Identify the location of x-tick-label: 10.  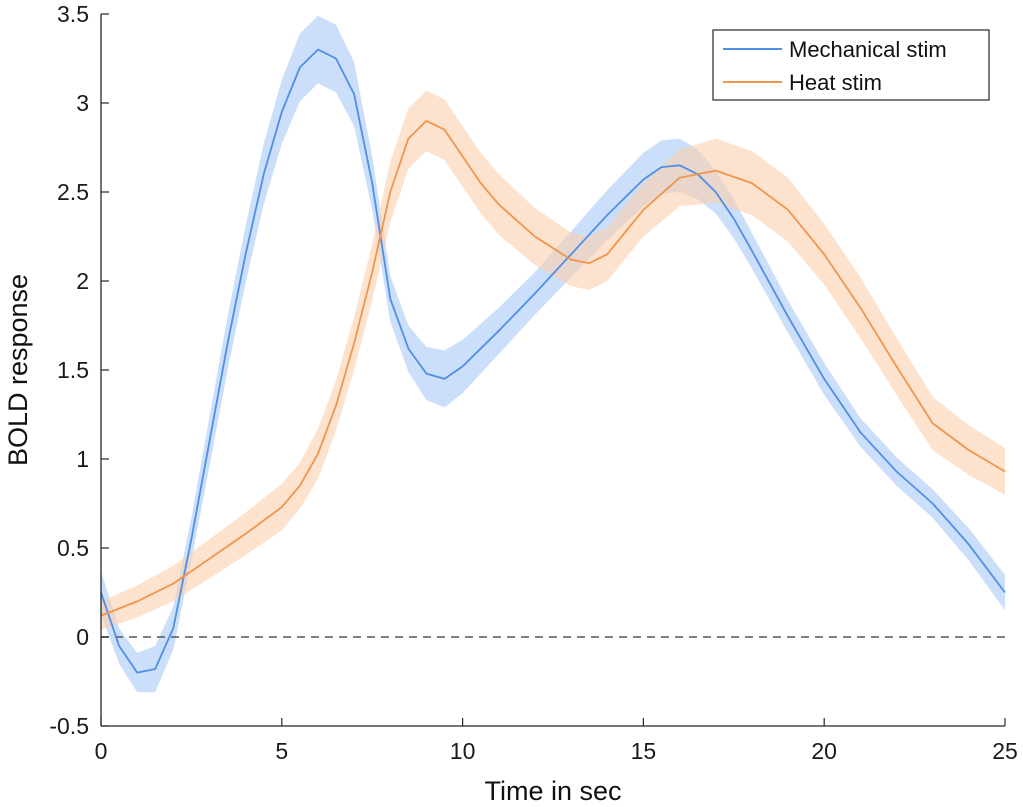
(463, 751).